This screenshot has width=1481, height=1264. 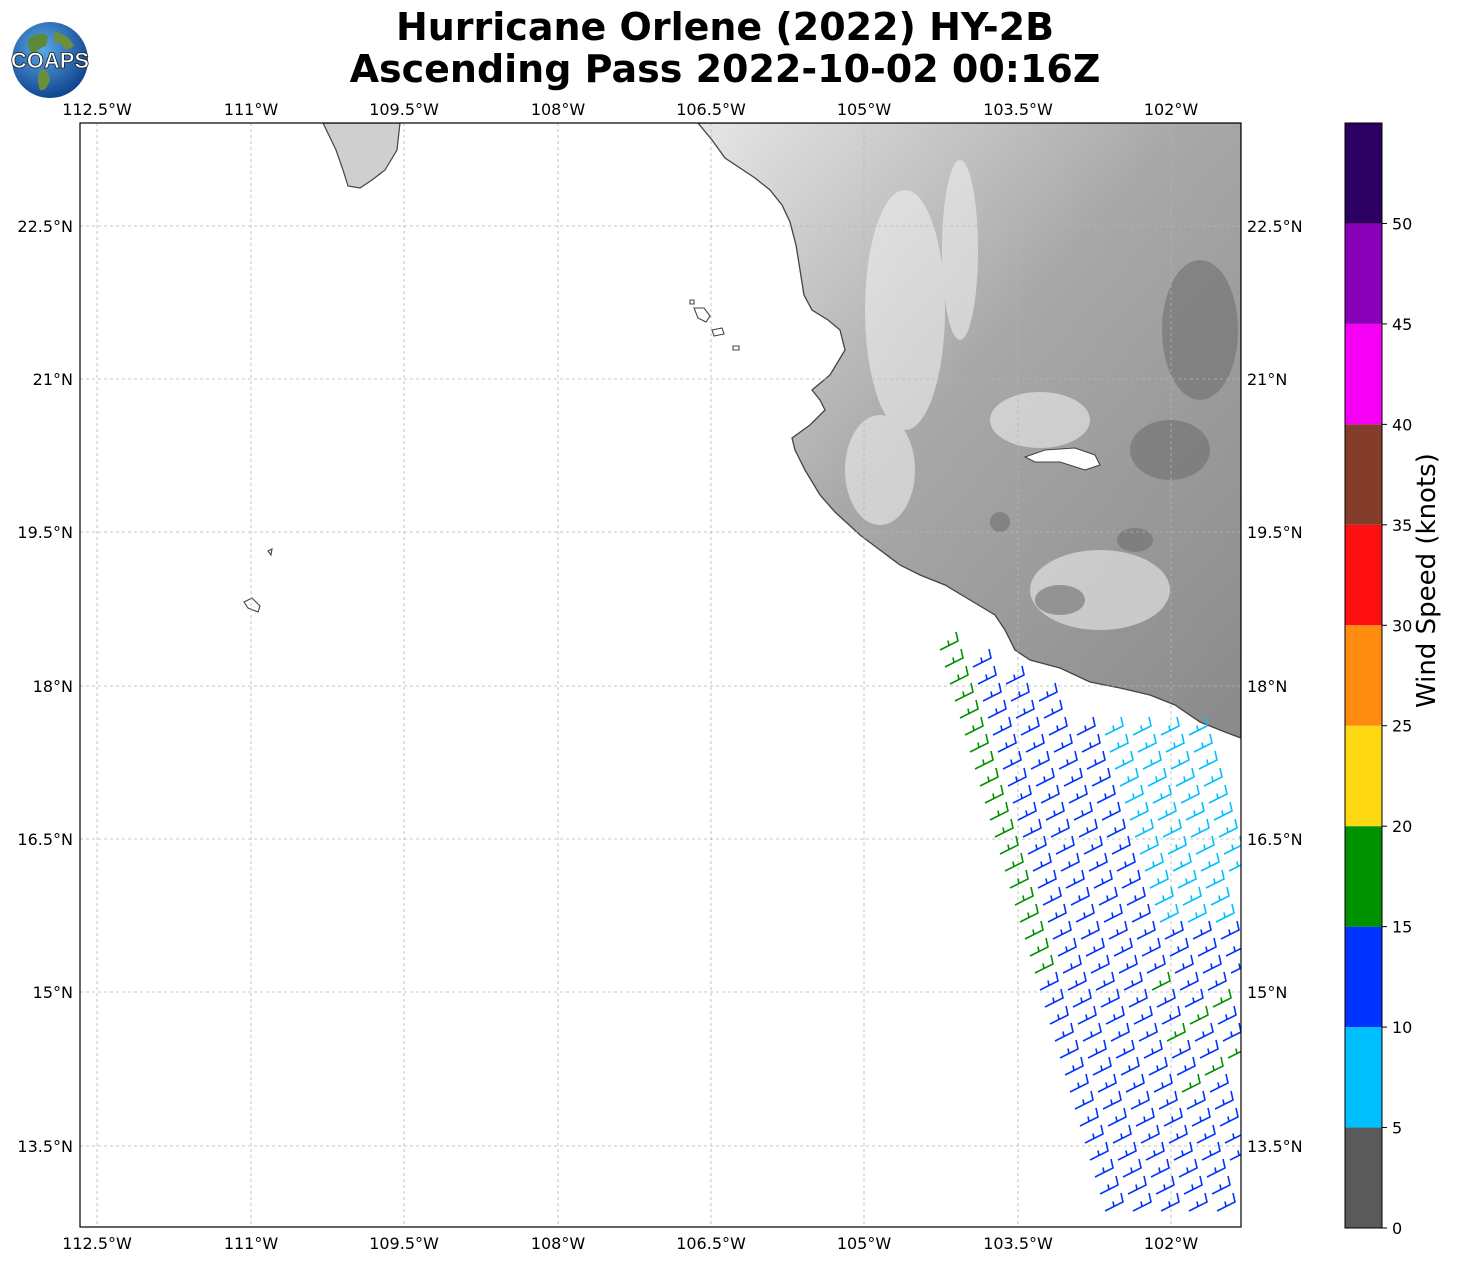 What do you see at coordinates (558, 1243) in the screenshot?
I see `lon-tick-bottom: 108°W` at bounding box center [558, 1243].